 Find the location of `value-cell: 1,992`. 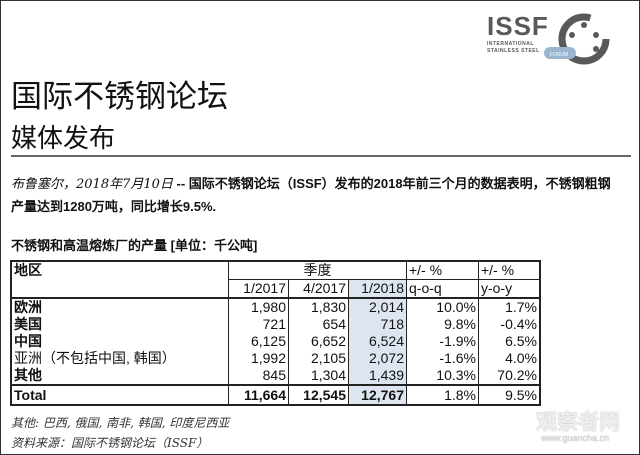

value-cell: 1,992 is located at coordinates (258, 358).